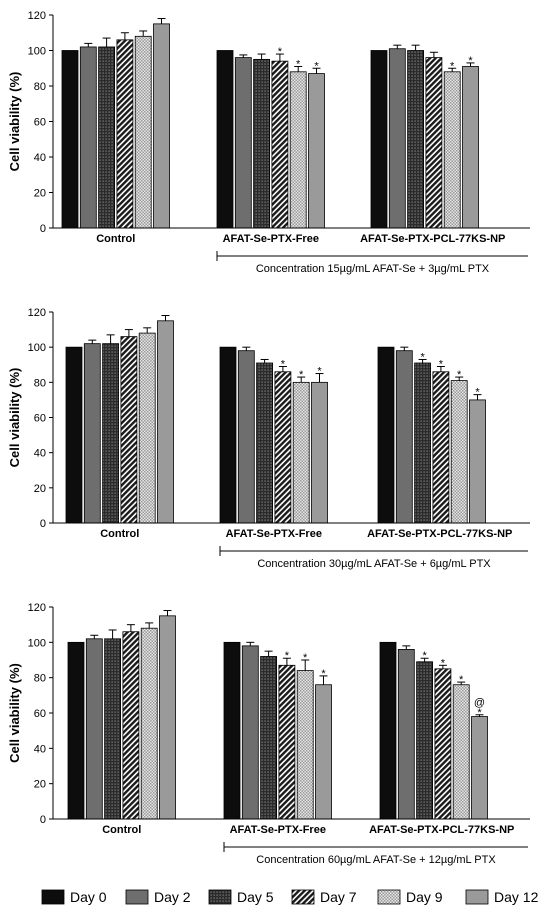  I want to click on legend-label: Day 7, so click(338, 897).